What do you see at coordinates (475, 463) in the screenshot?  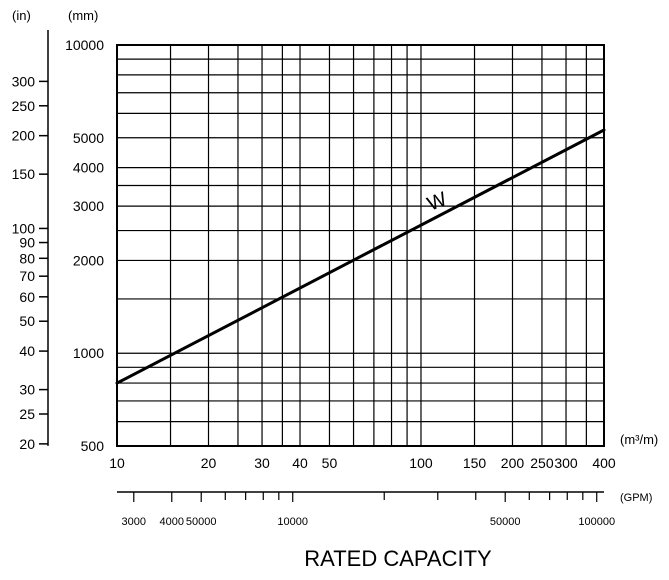 I see `x-tick-label: 150` at bounding box center [475, 463].